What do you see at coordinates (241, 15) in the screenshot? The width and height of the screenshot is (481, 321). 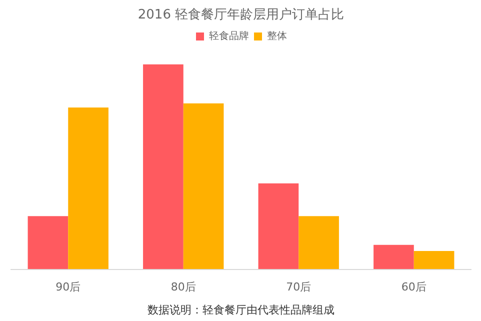 I see `chart-title: 2016 轻食餐厅年龄层用户订单占比` at bounding box center [241, 15].